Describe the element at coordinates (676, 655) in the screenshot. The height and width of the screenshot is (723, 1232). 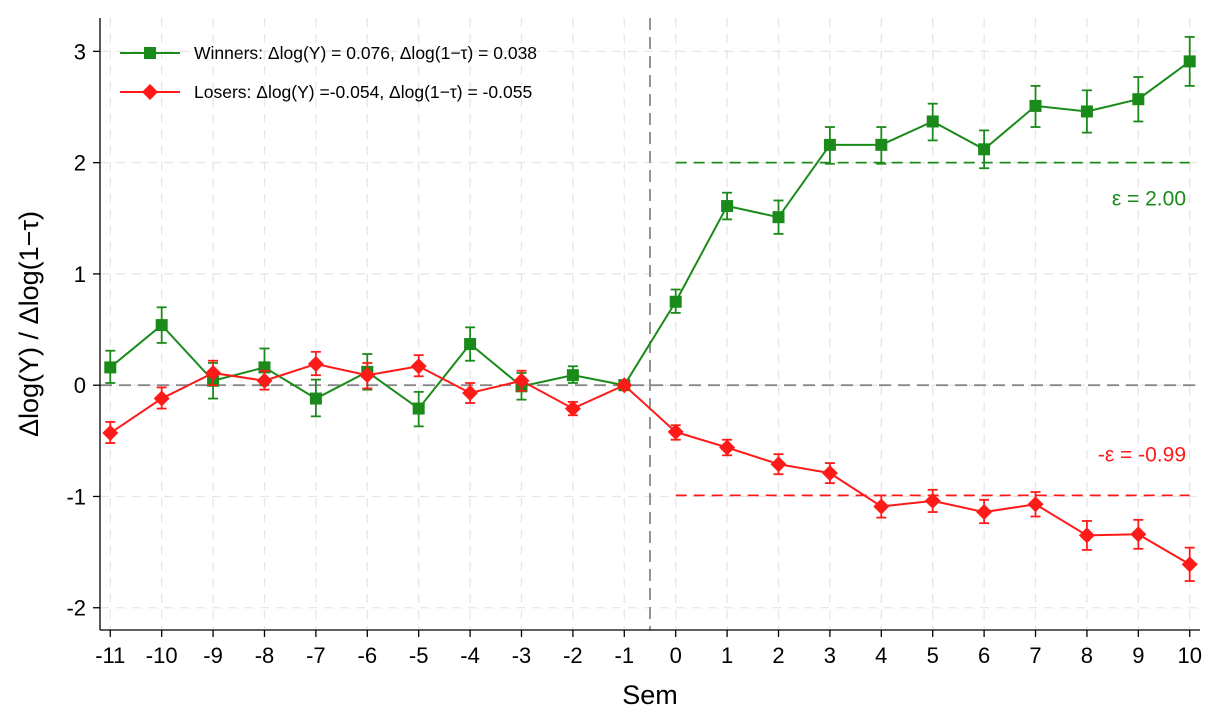
I see `x-tick-label: 0` at that location.